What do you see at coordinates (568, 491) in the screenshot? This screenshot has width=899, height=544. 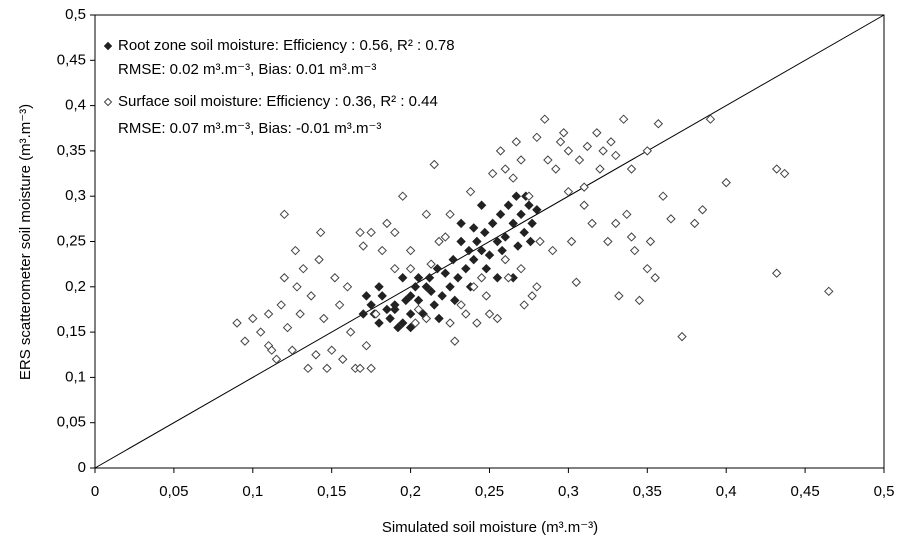 I see `x-tick-label: 0,3` at bounding box center [568, 491].